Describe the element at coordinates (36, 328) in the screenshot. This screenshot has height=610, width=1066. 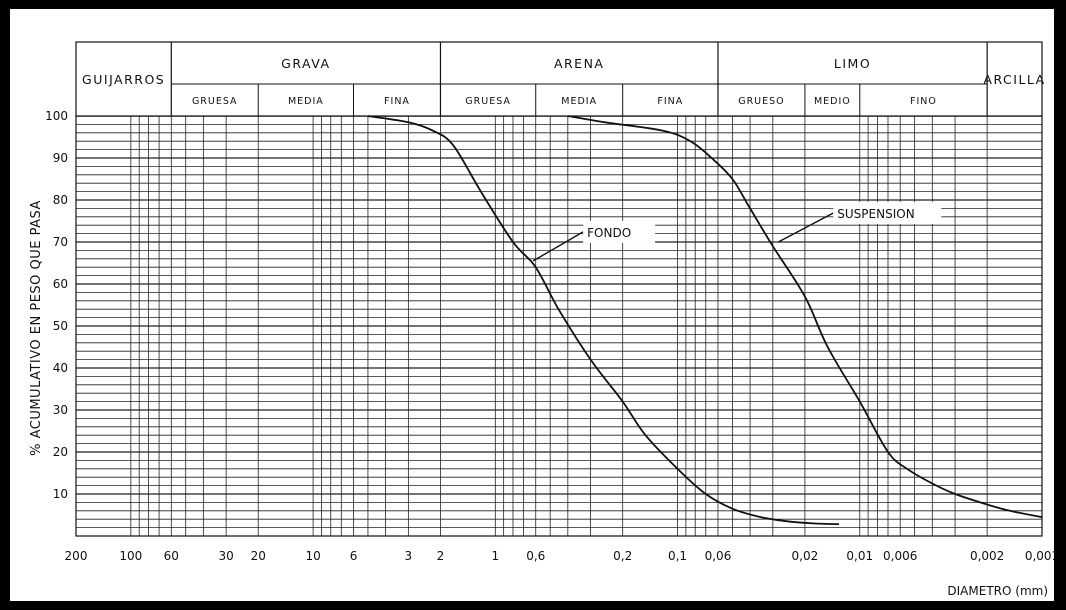
I see `y-axis-label: % ACUMULATIVO EN PESO QUE PASA` at that location.